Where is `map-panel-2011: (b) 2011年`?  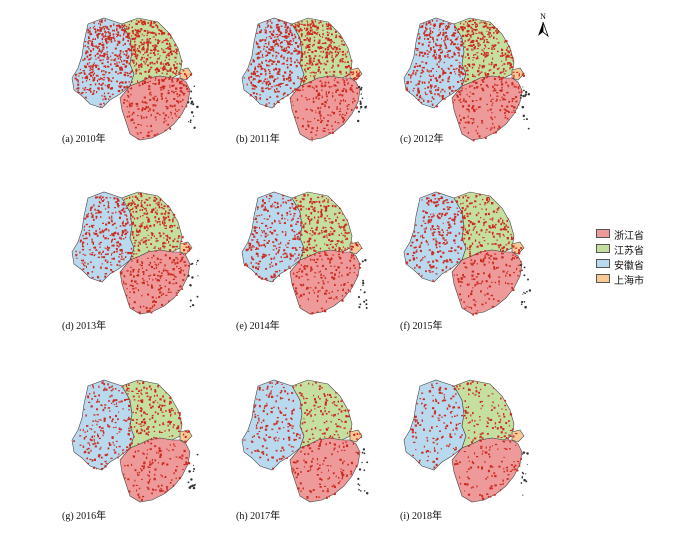 map-panel-2011: (b) 2011年 is located at coordinates (315, 83).